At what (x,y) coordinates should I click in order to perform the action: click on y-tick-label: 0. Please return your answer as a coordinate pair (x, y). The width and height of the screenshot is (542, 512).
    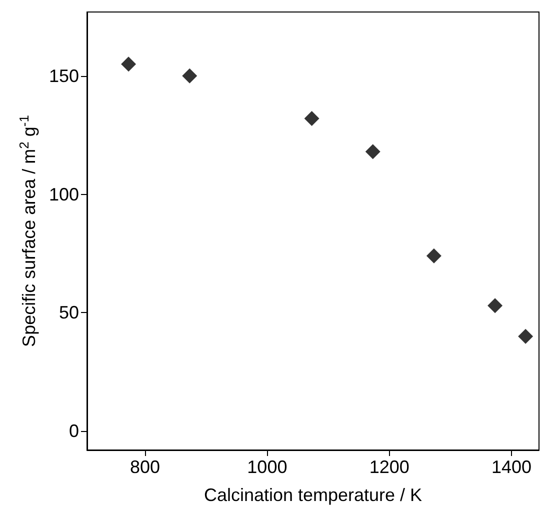
    Looking at the image, I should click on (73, 431).